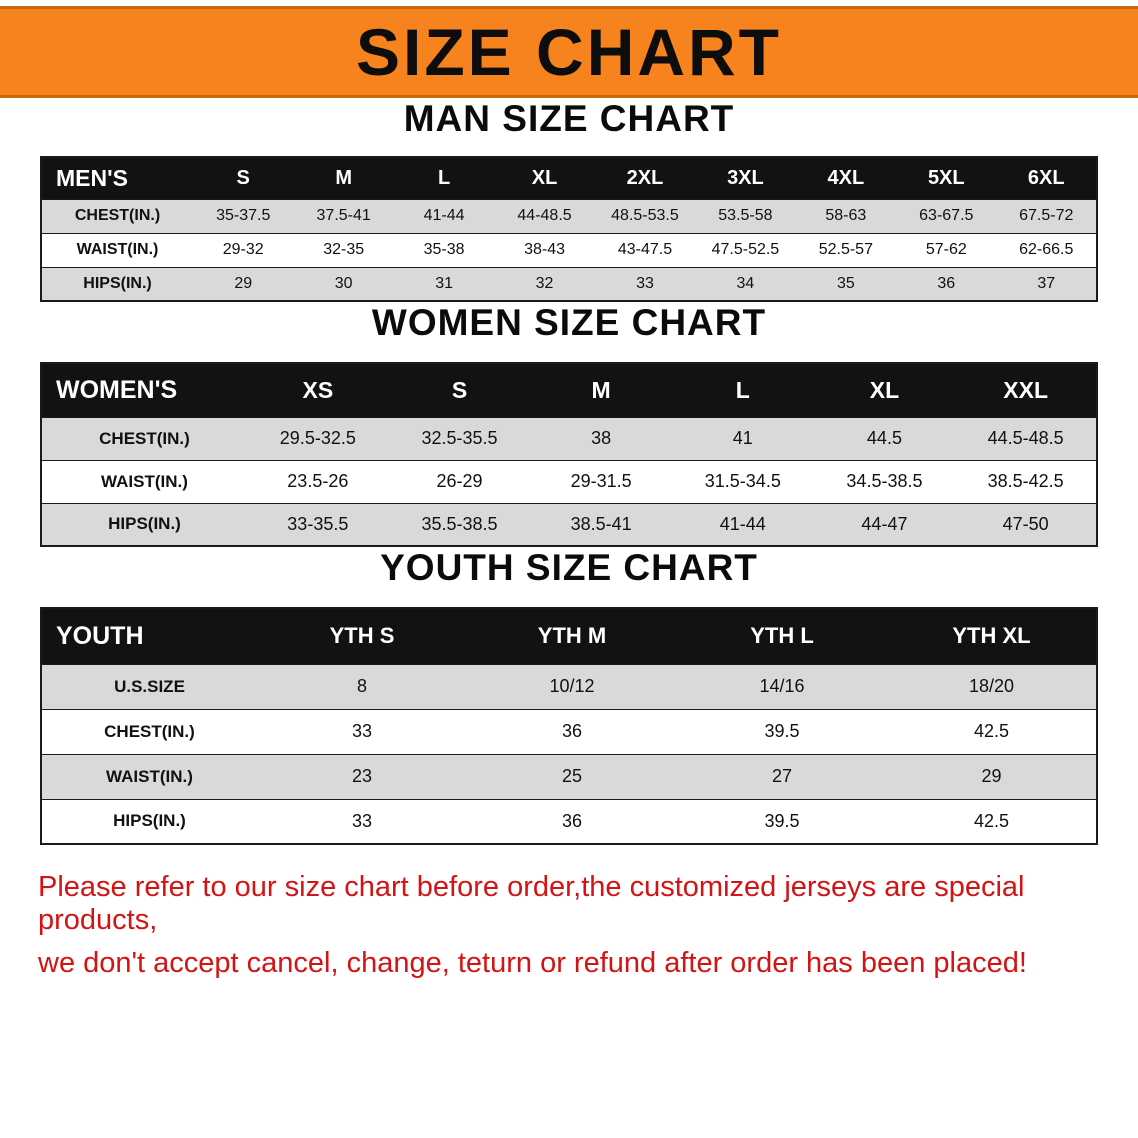 This screenshot has width=1138, height=1138. Describe the element at coordinates (846, 250) in the screenshot. I see `table-cell: 52.5-57` at that location.